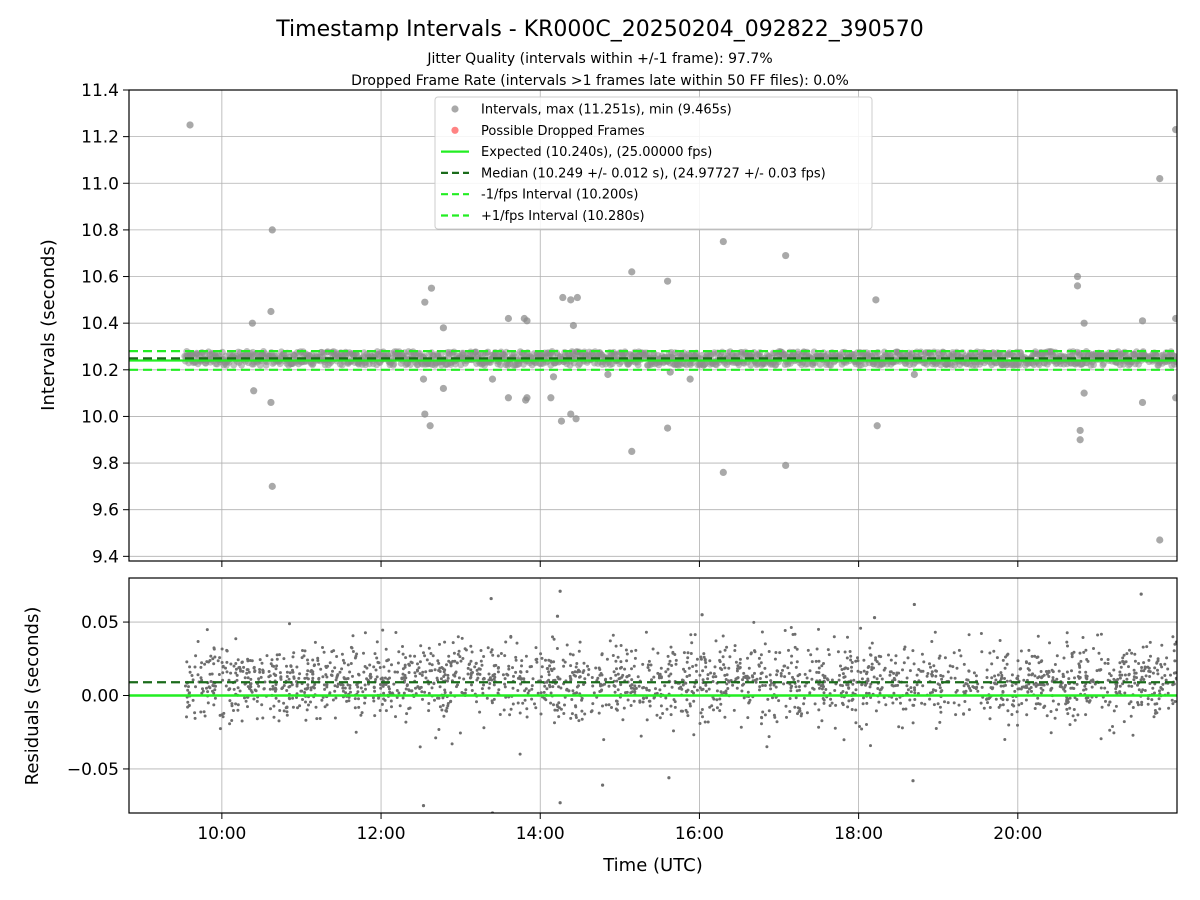 The height and width of the screenshot is (900, 1200). What do you see at coordinates (563, 216) in the screenshot?
I see `legend-entry-label: +1/fps Interval (10.280s)` at bounding box center [563, 216].